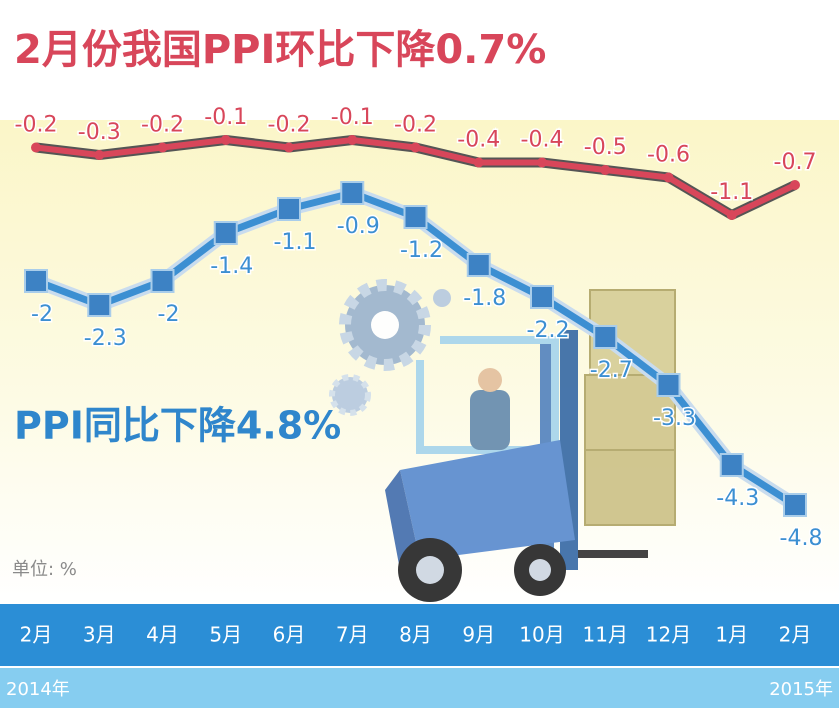  Describe the element at coordinates (674, 418) in the screenshot. I see `data-label: -3.3` at that location.